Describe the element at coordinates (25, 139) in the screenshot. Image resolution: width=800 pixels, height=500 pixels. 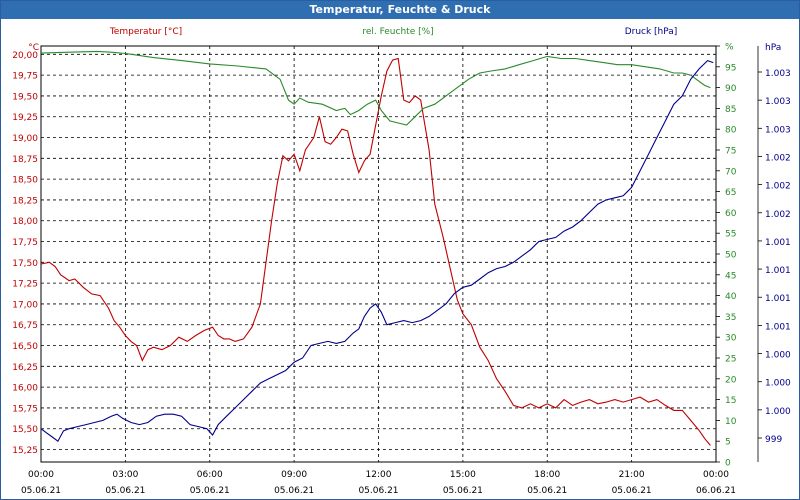
I see `y-left-tick-label: 19,00` at that location.